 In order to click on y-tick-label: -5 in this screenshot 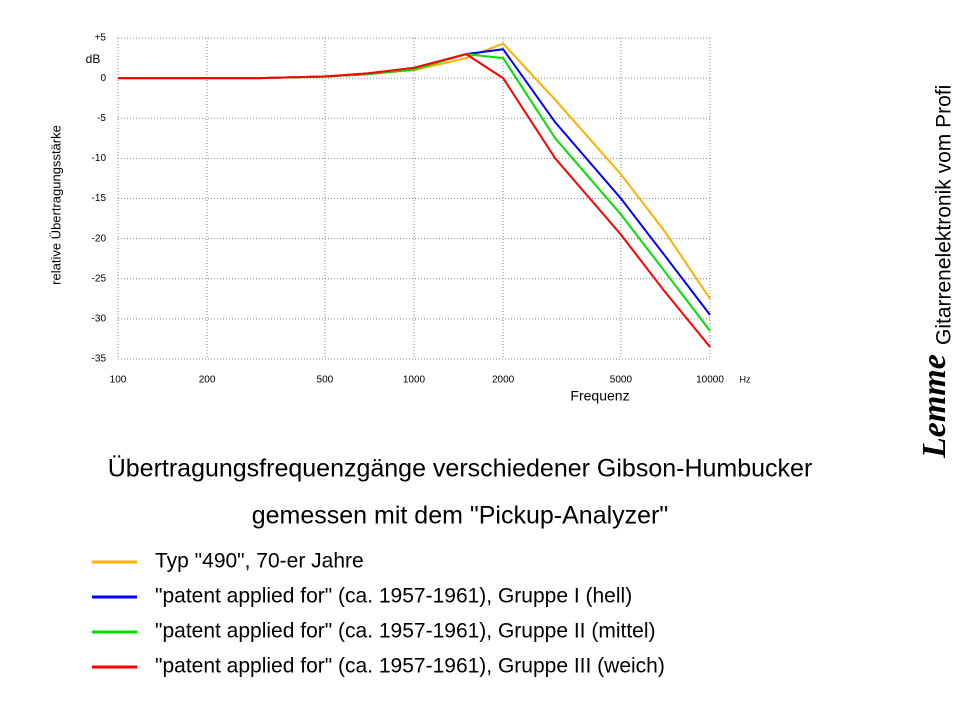, I will do `click(101, 118)`.